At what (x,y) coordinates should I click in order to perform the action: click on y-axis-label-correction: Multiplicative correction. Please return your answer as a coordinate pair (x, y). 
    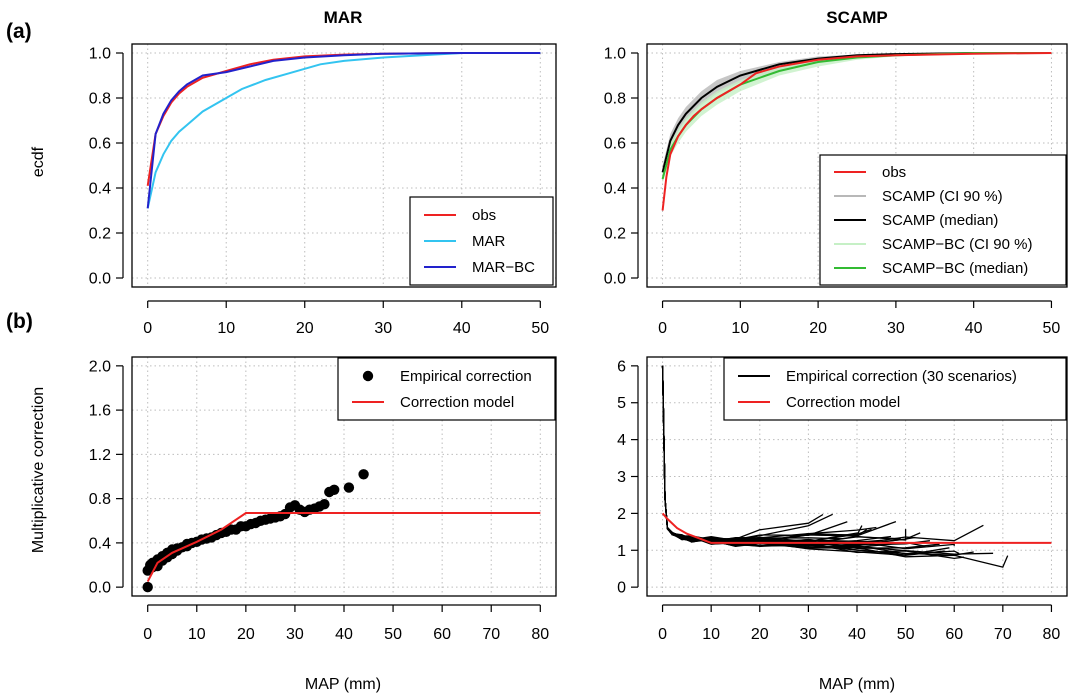
    Looking at the image, I should click on (38, 470).